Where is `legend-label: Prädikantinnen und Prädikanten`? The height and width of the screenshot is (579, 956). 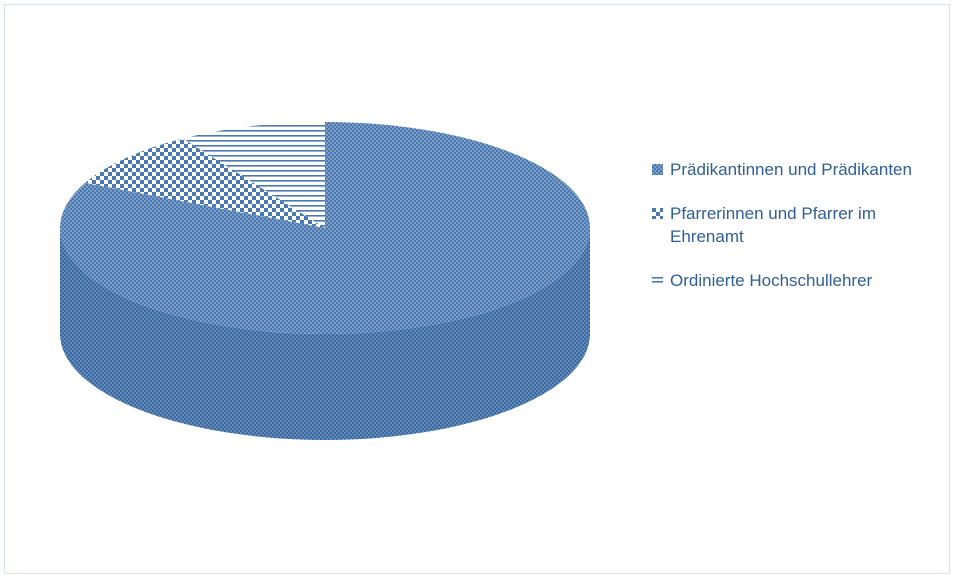 legend-label: Prädikantinnen und Prädikanten is located at coordinates (791, 169).